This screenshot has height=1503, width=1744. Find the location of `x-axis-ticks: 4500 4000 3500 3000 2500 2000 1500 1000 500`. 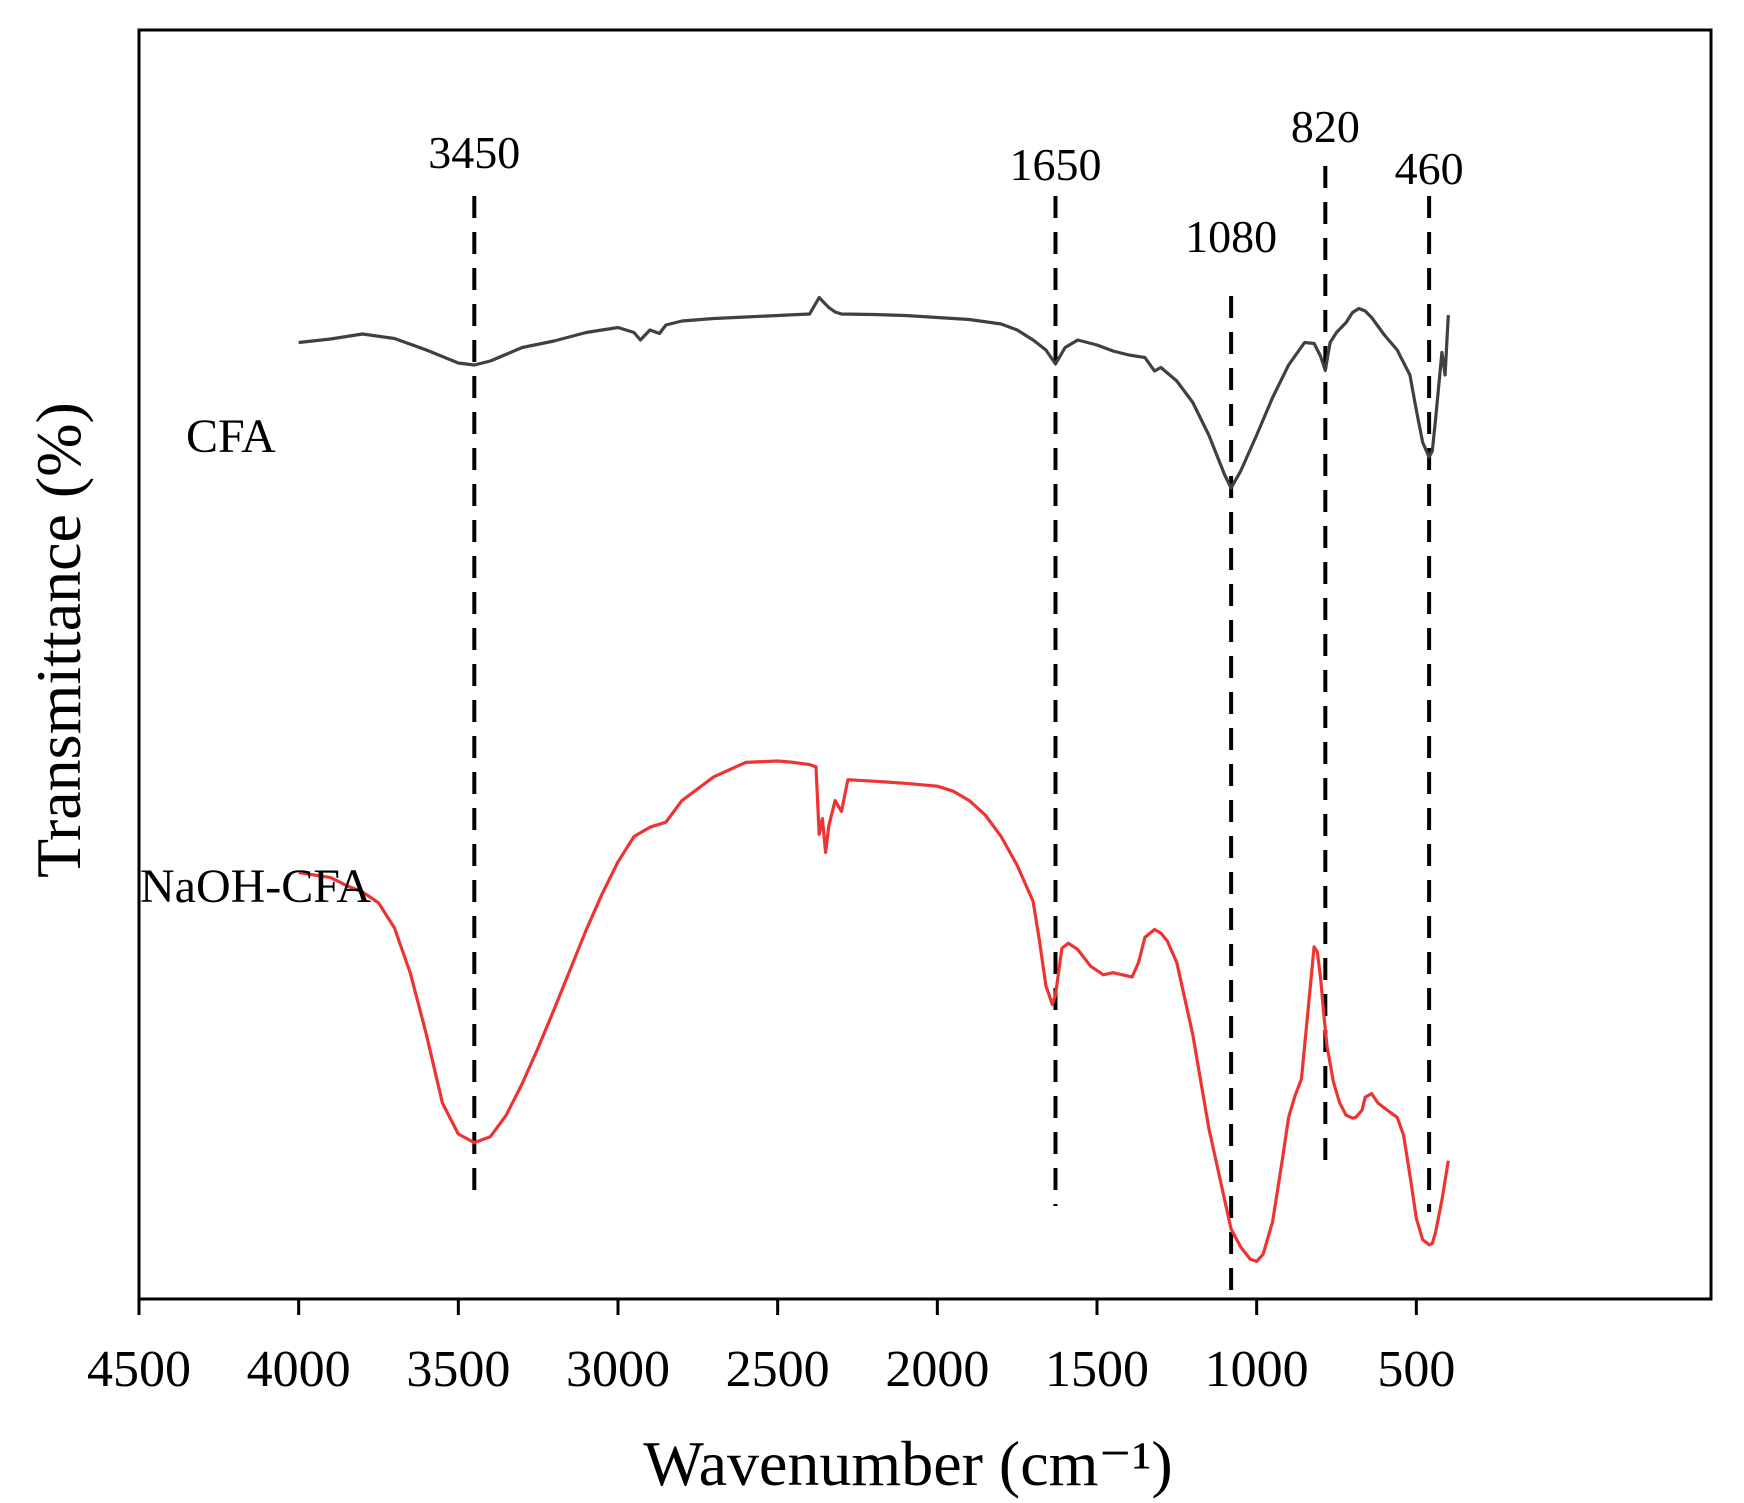

x-axis-ticks: 4500 4000 3500 3000 2500 2000 1500 1000 500 is located at coordinates (771, 1348).